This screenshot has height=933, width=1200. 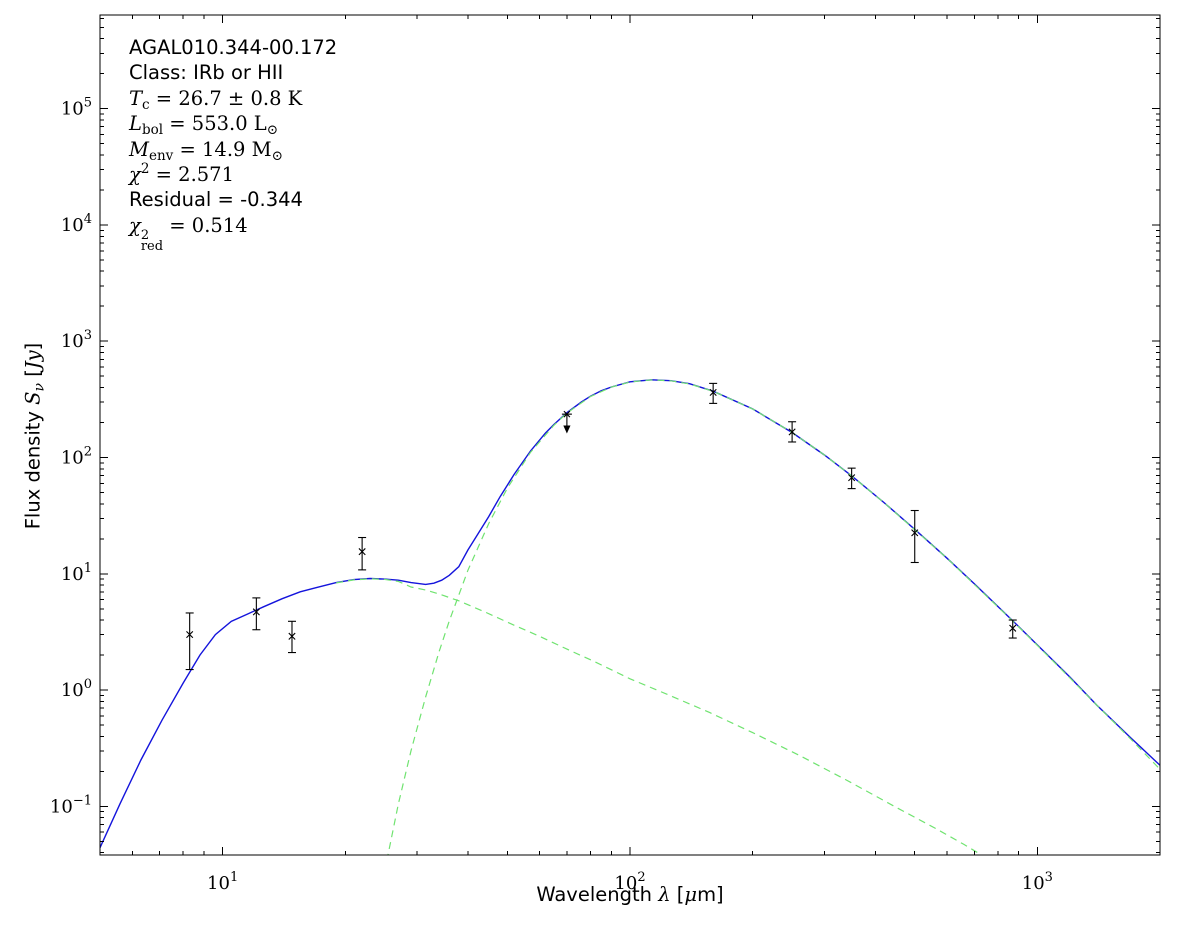 What do you see at coordinates (630, 894) in the screenshot?
I see `x-axis-label: Wavelength λ [μm]` at bounding box center [630, 894].